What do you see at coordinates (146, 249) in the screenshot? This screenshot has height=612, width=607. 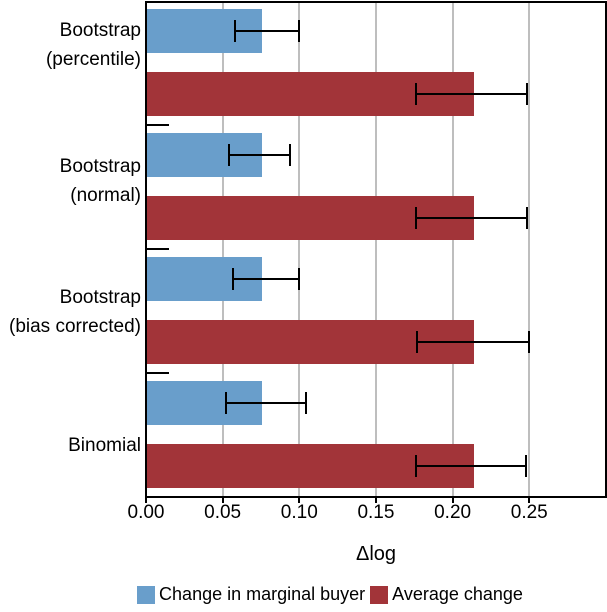 I see `y-axis-line` at bounding box center [146, 249].